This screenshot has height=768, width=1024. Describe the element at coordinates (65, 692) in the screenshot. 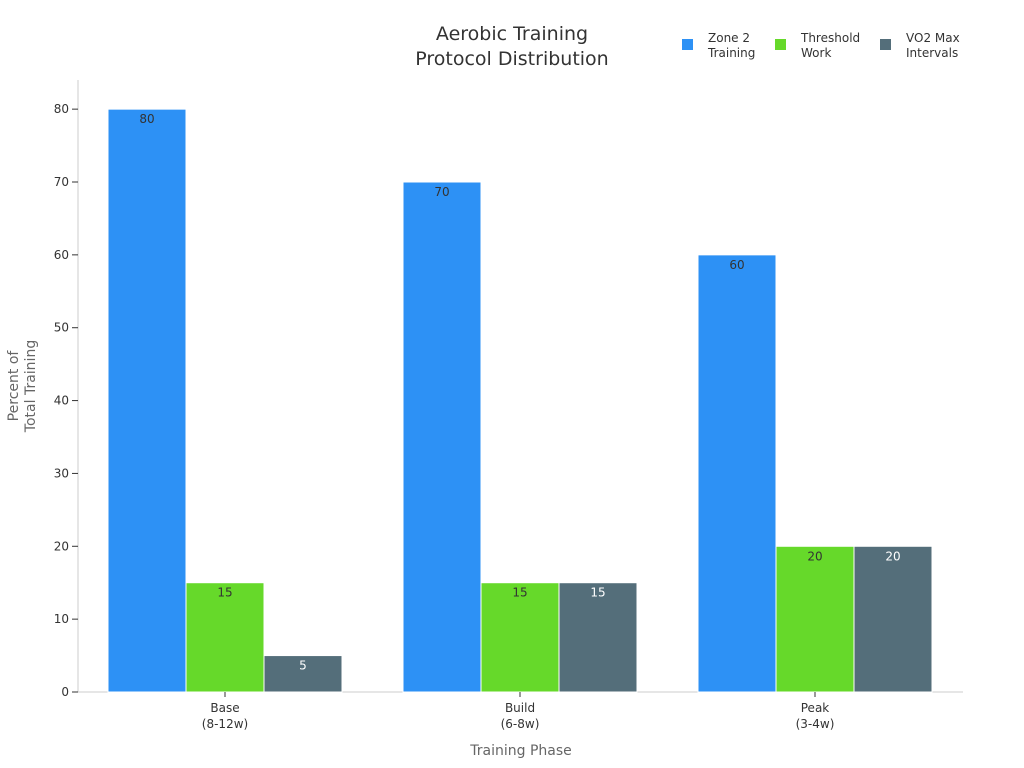

I see `y-tick-label: 0` at that location.